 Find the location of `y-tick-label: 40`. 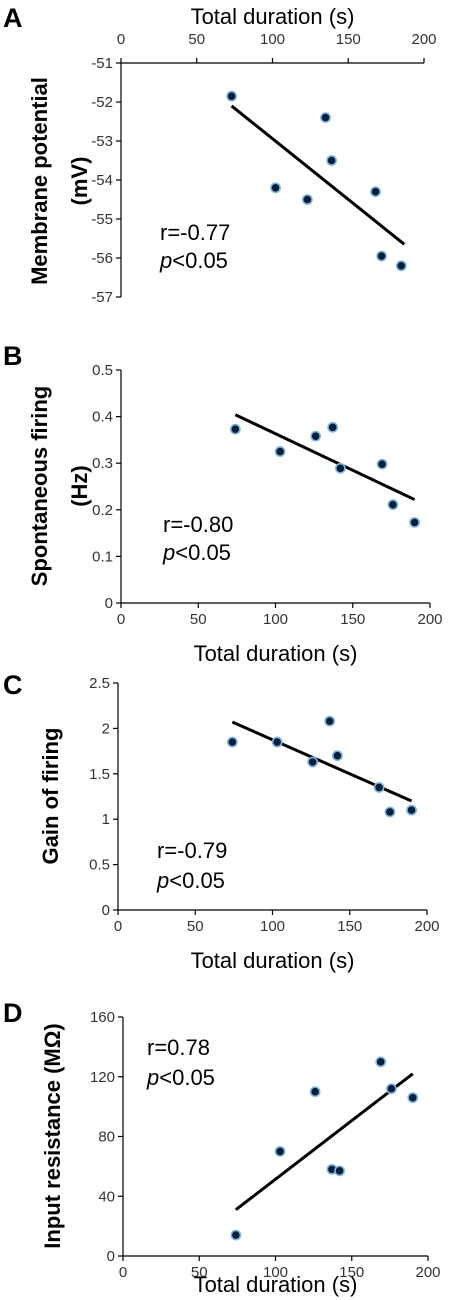

y-tick-label: 40 is located at coordinates (106, 1196).